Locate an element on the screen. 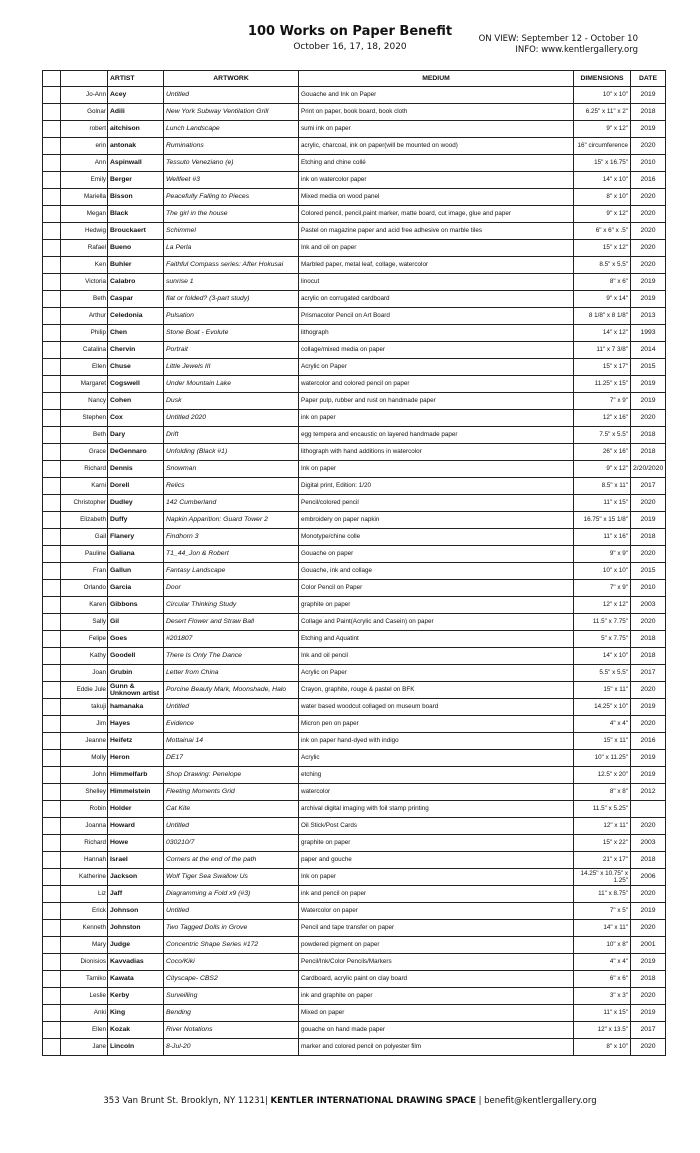 The height and width of the screenshot is (1153, 700). artwork-title: Little Jewels III is located at coordinates (231, 367).